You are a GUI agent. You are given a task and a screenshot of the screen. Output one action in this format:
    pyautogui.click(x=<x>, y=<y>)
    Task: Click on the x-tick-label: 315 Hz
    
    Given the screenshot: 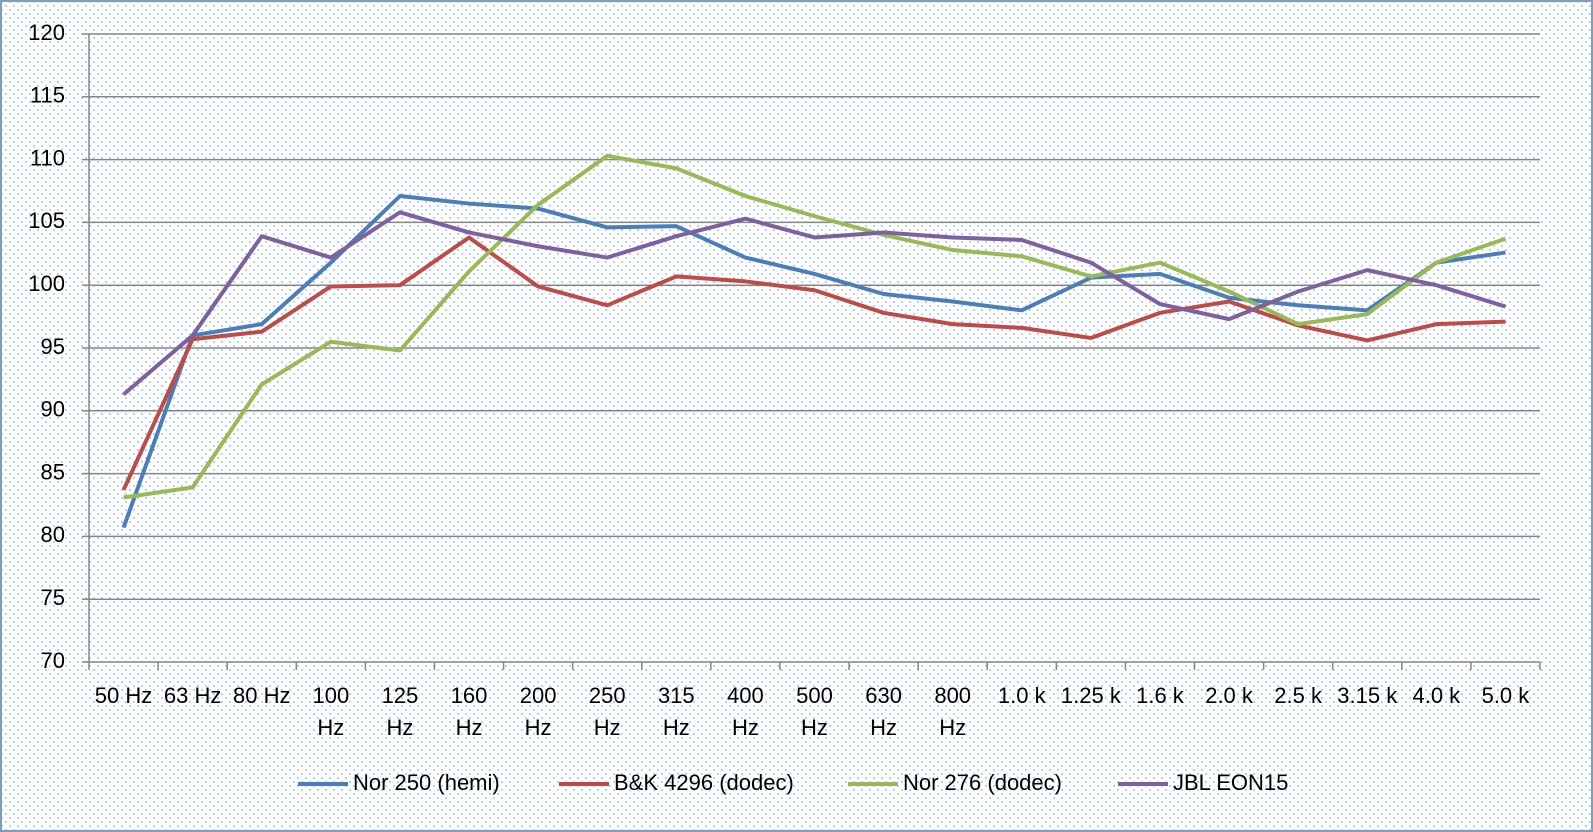 What is the action you would take?
    pyautogui.click(x=676, y=711)
    